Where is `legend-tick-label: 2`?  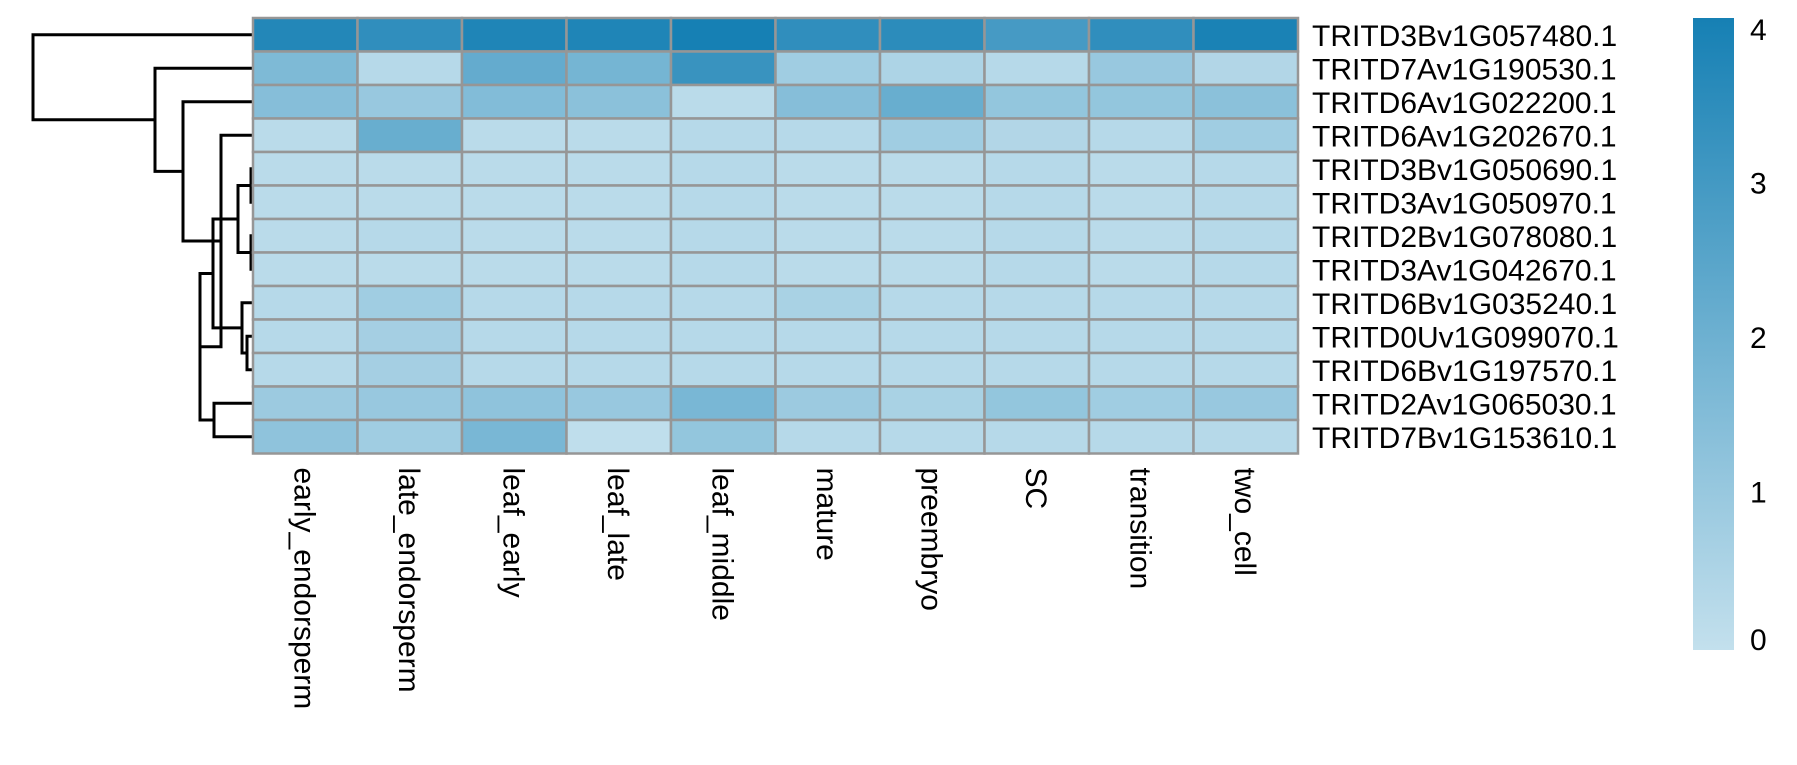
legend-tick-label: 2 is located at coordinates (1758, 338).